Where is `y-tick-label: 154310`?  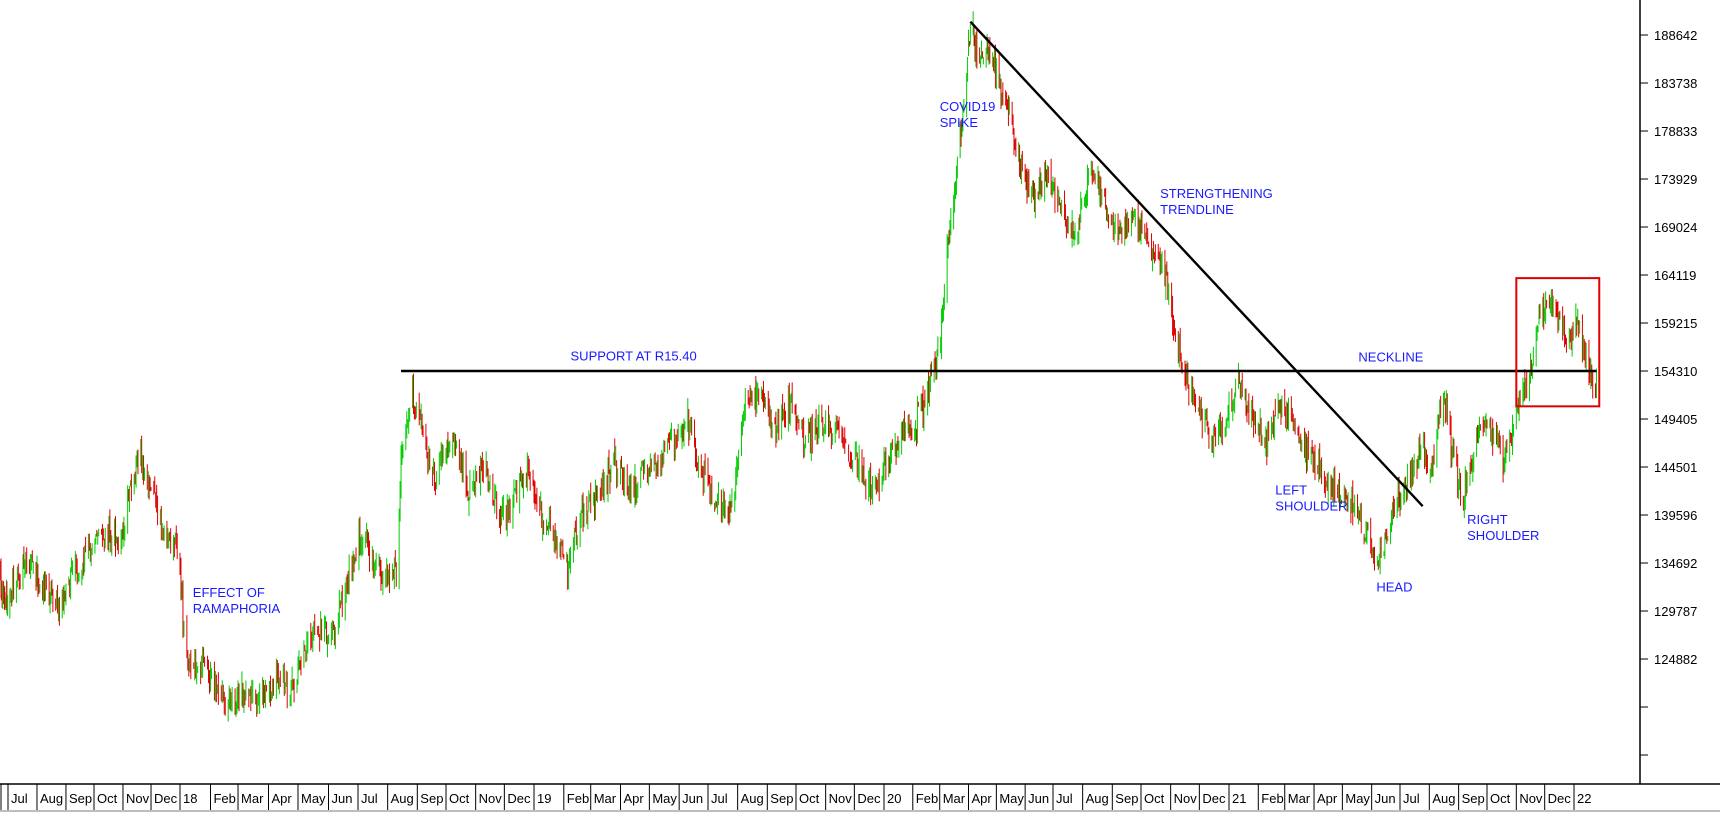 y-tick-label: 154310 is located at coordinates (1675, 371).